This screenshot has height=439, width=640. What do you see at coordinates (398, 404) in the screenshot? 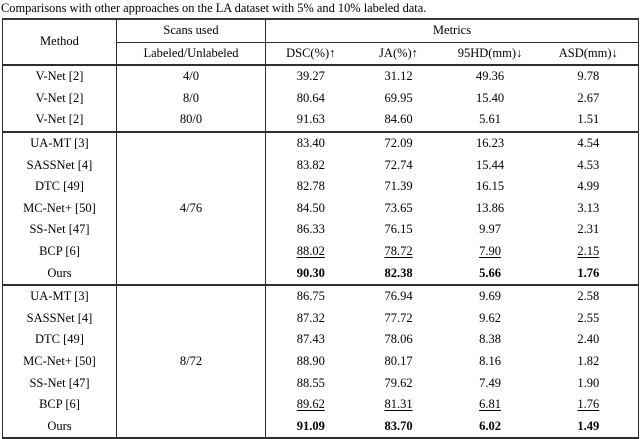
I see `metric-value-cell: 81.31` at bounding box center [398, 404].